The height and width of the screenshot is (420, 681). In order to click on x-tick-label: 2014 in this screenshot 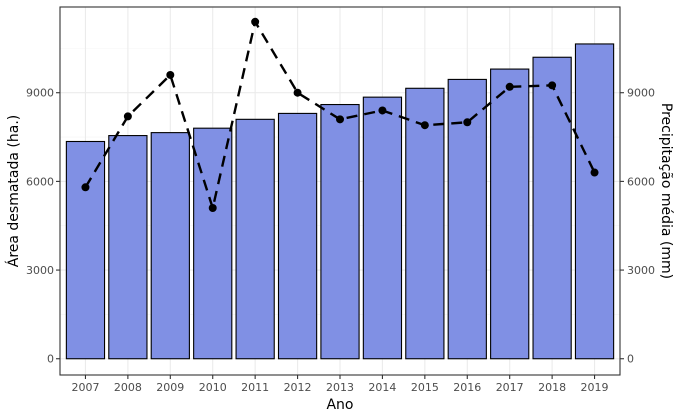, I will do `click(382, 387)`.